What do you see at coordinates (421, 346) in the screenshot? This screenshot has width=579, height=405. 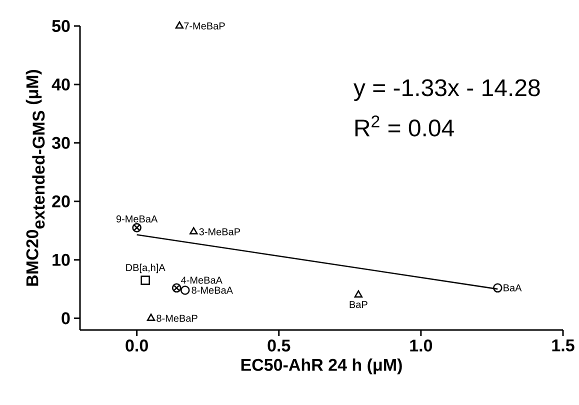 I see `x-tick-label: 1.0` at bounding box center [421, 346].